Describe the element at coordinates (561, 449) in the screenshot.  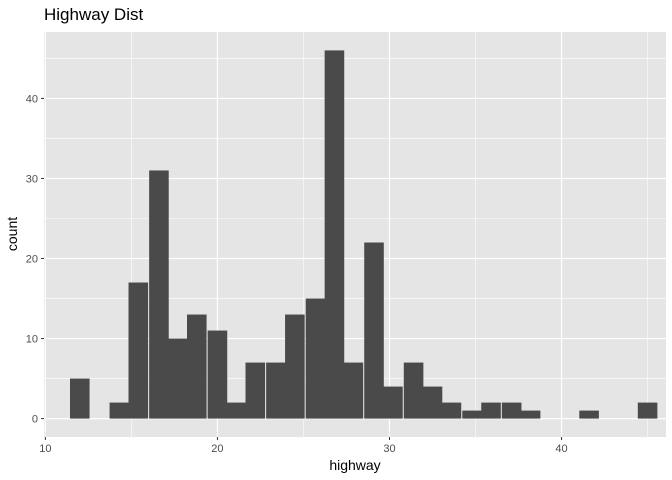
I see `x-tick-label: 40` at that location.